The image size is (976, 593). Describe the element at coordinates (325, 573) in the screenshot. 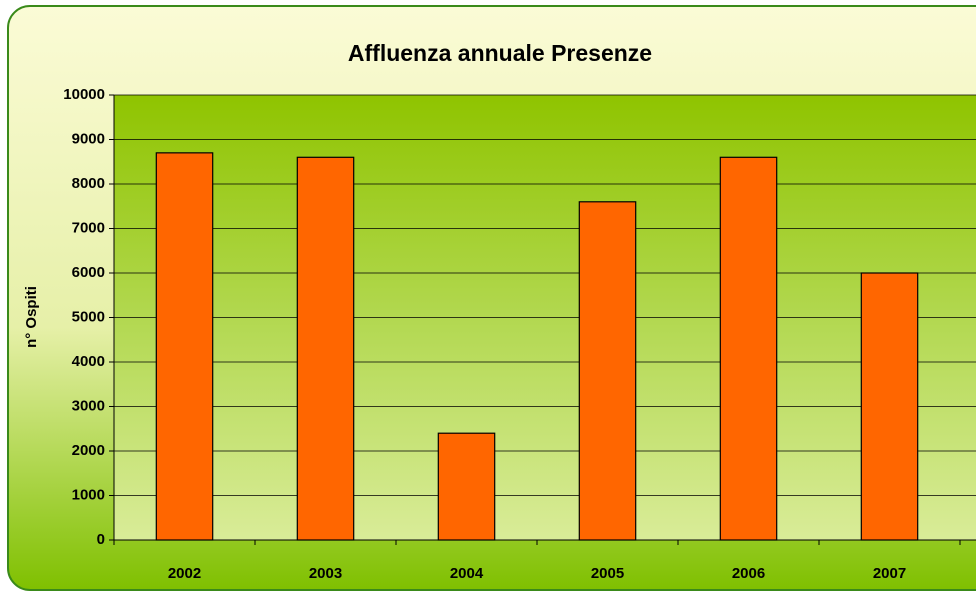

I see `x-tick-label: 2003` at that location.